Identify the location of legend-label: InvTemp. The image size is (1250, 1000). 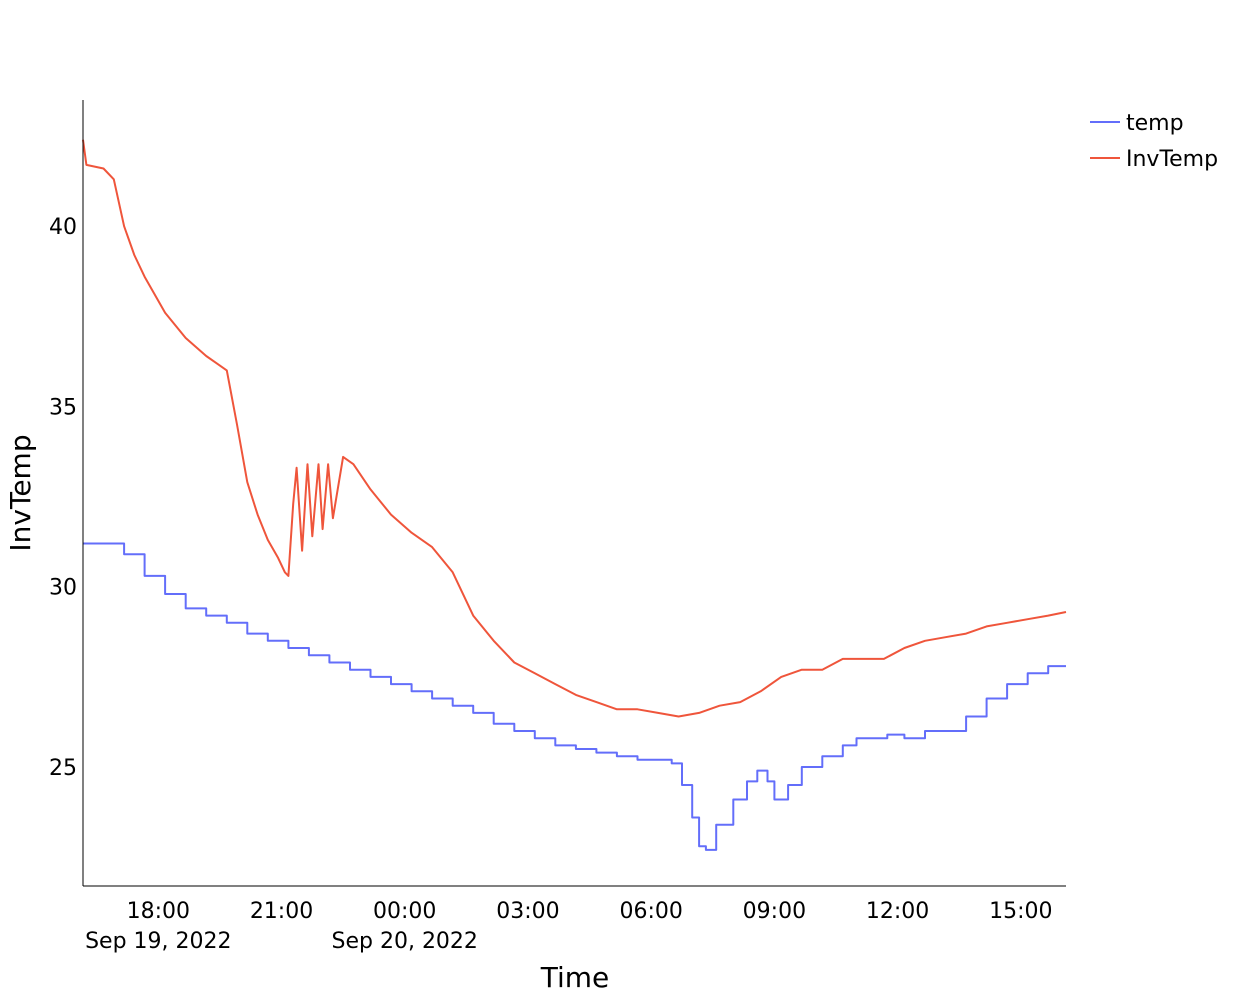
(1172, 159).